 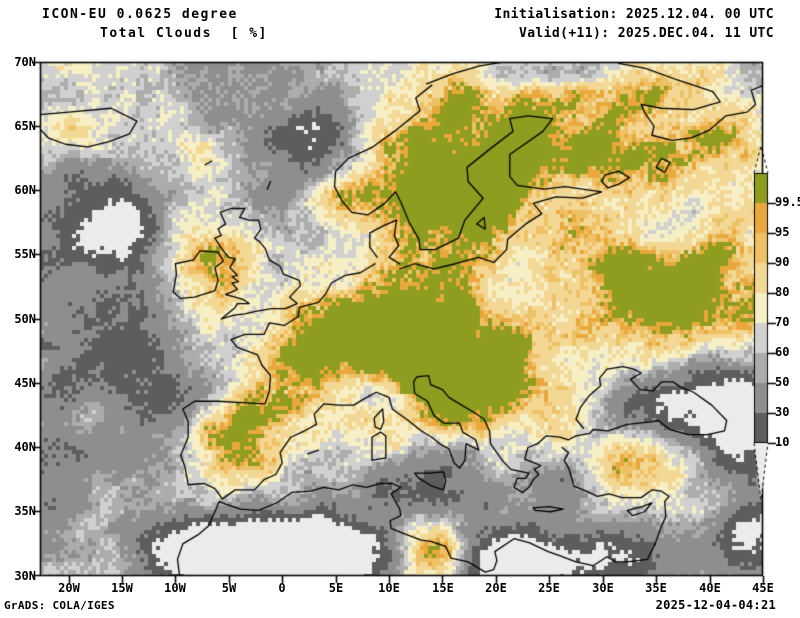 I want to click on initialisation-label: Initialisation: 2025.12.04. 00 UTC, so click(x=634, y=14).